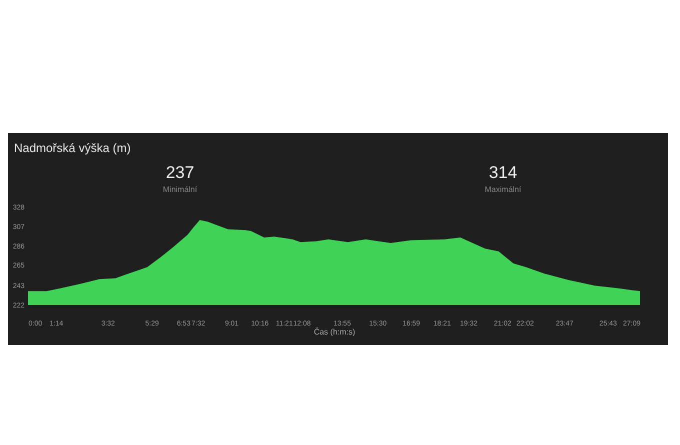  I want to click on text: Minimální, so click(180, 189).